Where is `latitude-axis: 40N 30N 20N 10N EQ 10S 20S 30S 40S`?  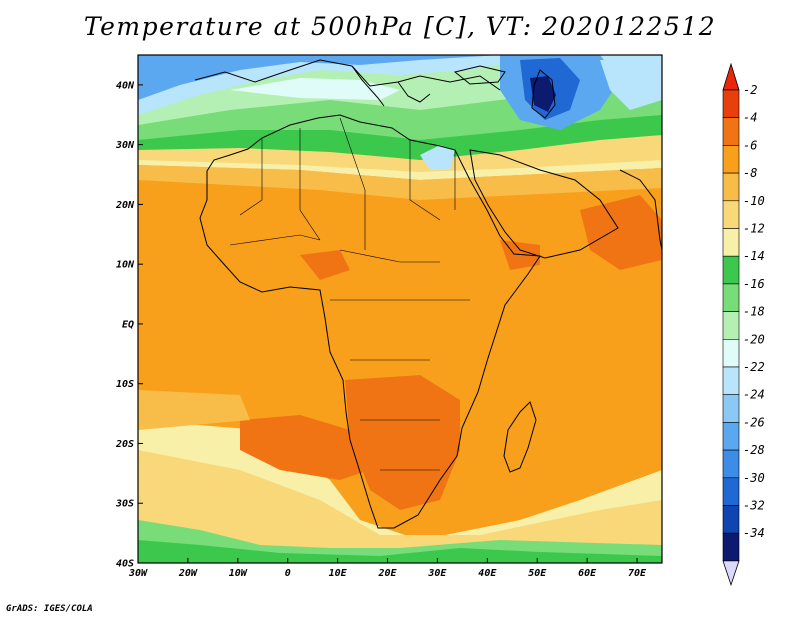 latitude-axis: 40N 30N 20N 10N EQ 10S 20S 30S 40S is located at coordinates (129, 325).